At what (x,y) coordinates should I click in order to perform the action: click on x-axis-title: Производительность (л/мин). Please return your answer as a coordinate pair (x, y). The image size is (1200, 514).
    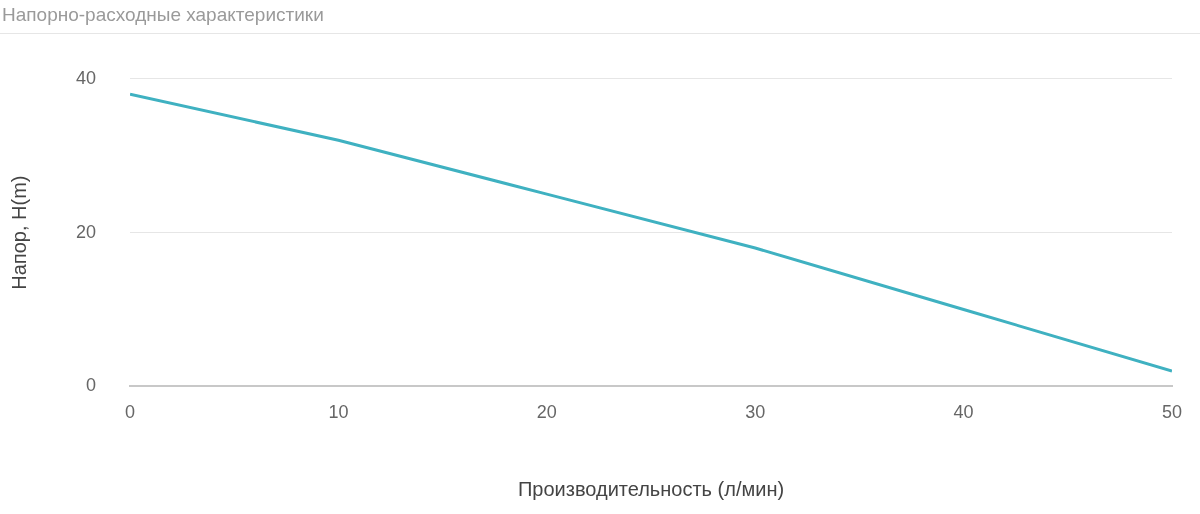
    Looking at the image, I should click on (651, 488).